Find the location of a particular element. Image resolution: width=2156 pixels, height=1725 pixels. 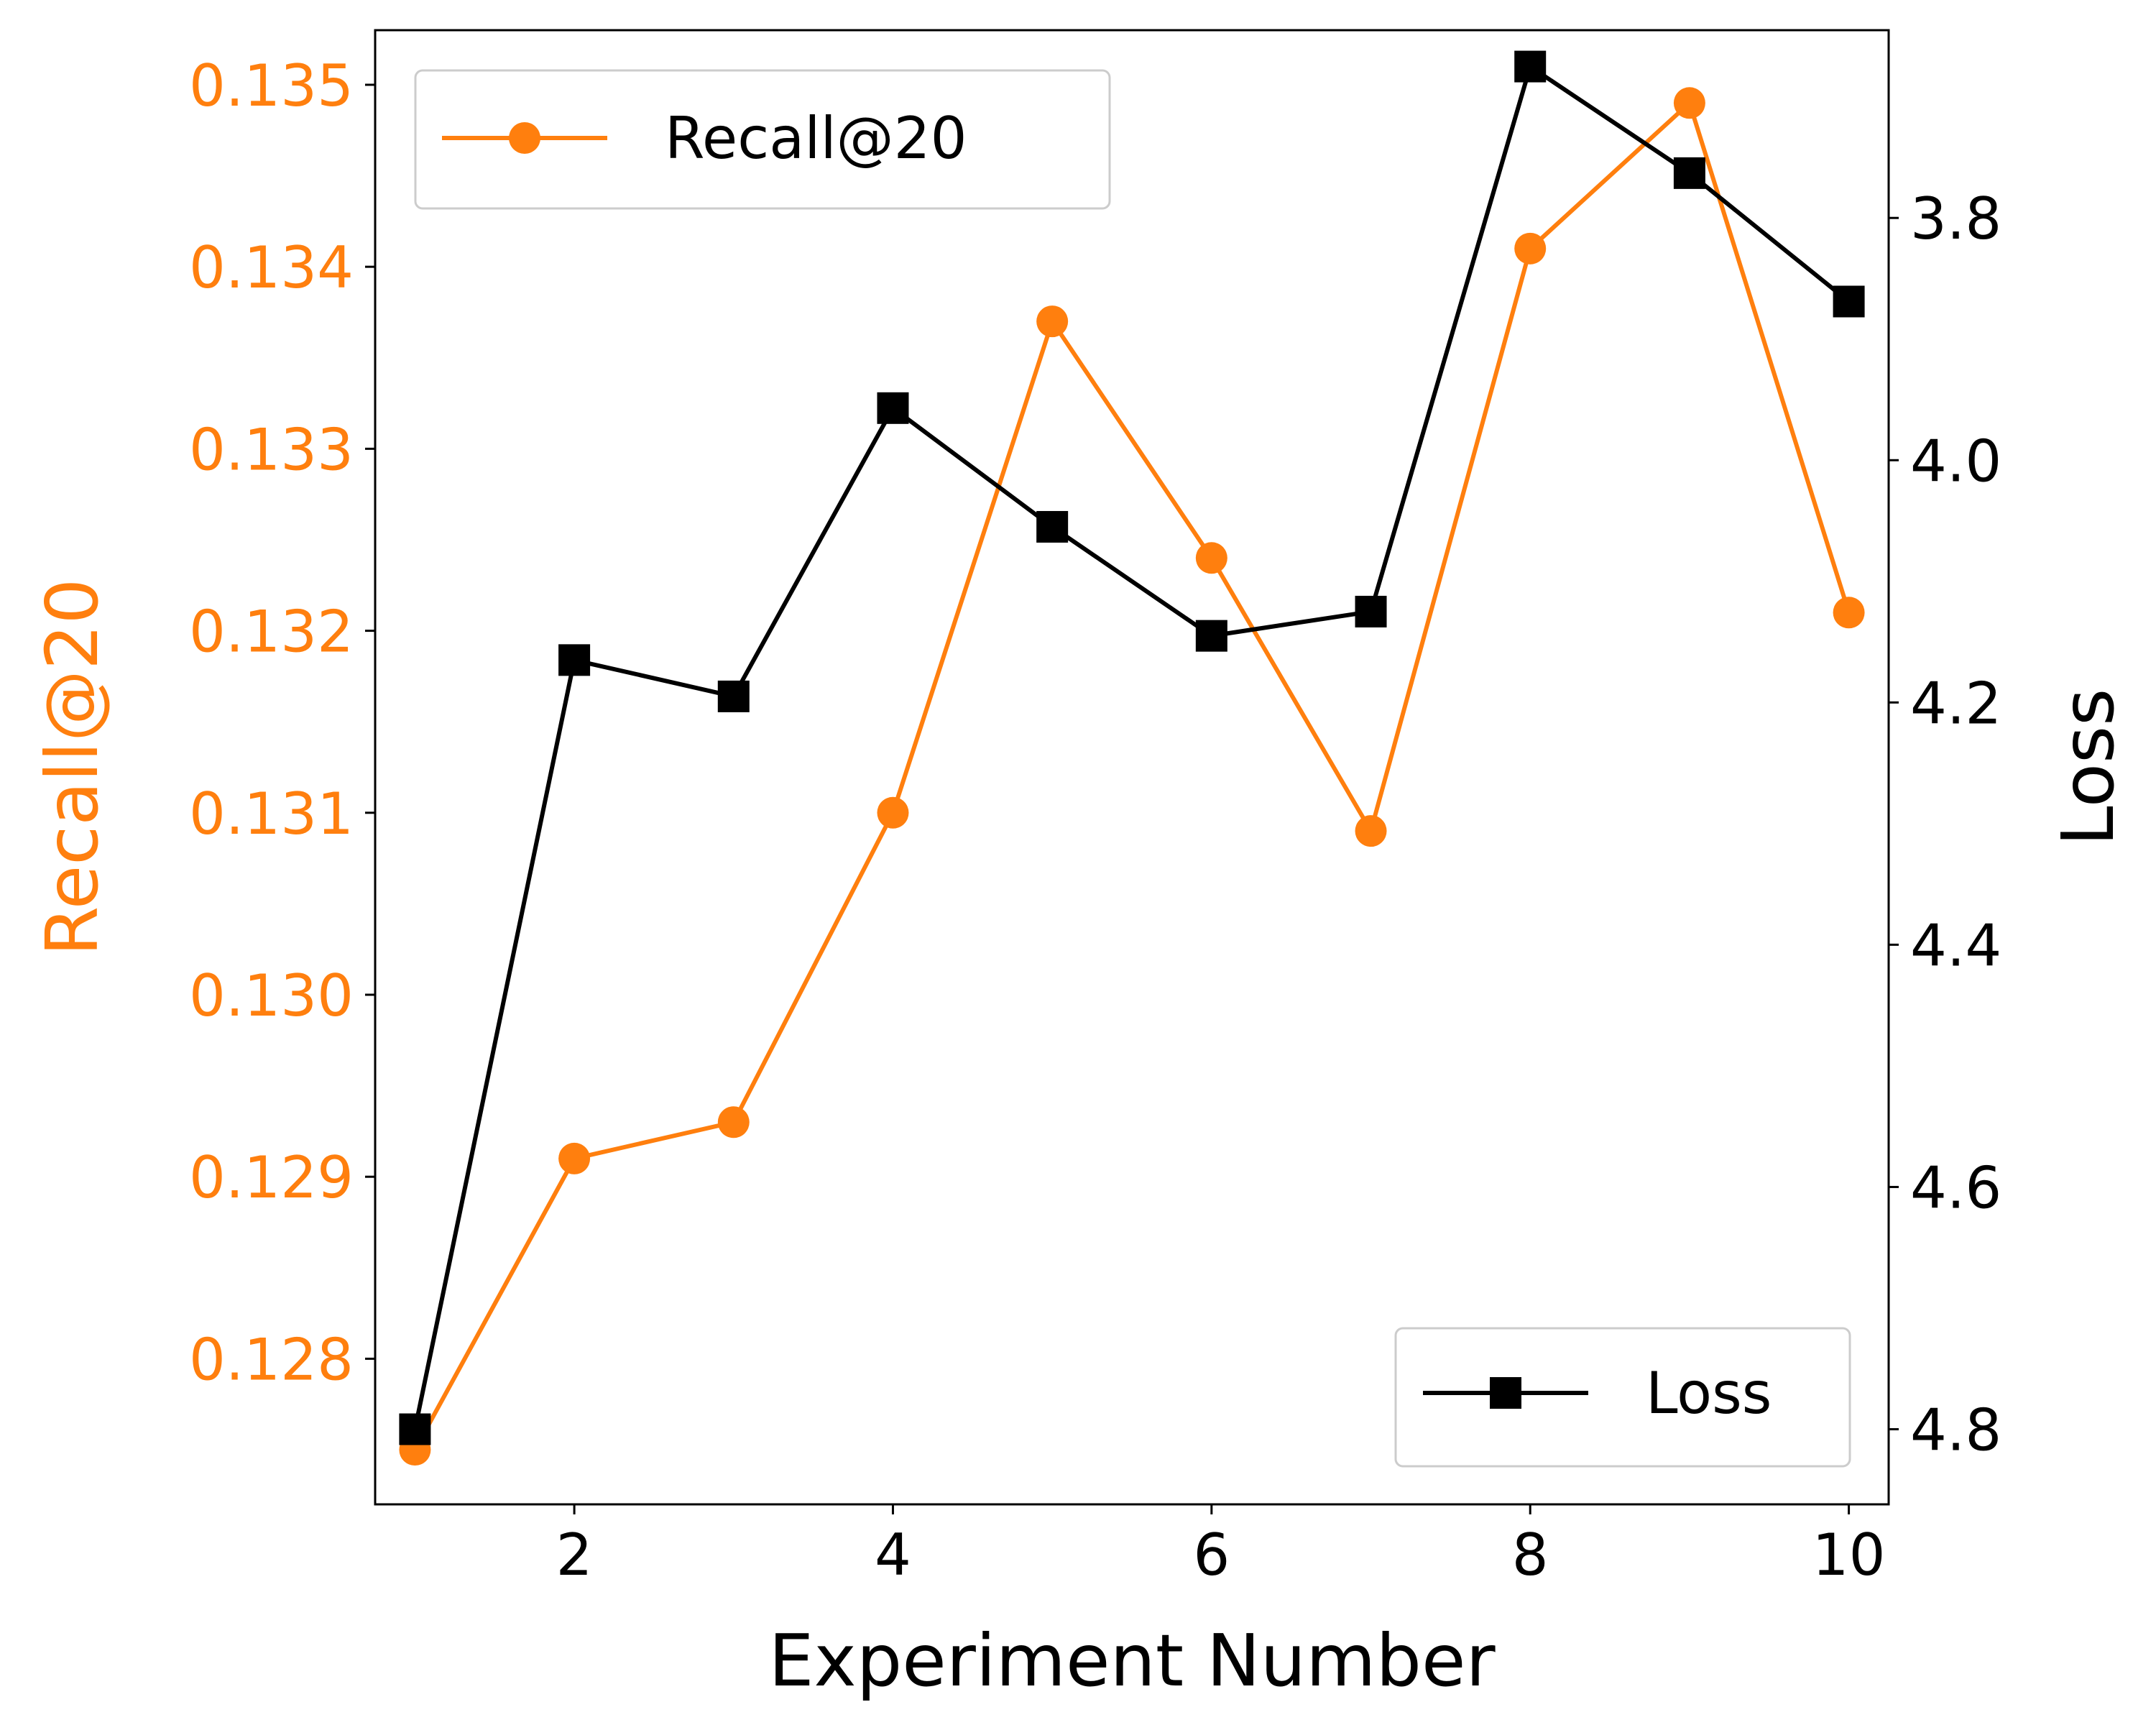

legend-loss-marker is located at coordinates (1505, 1393).